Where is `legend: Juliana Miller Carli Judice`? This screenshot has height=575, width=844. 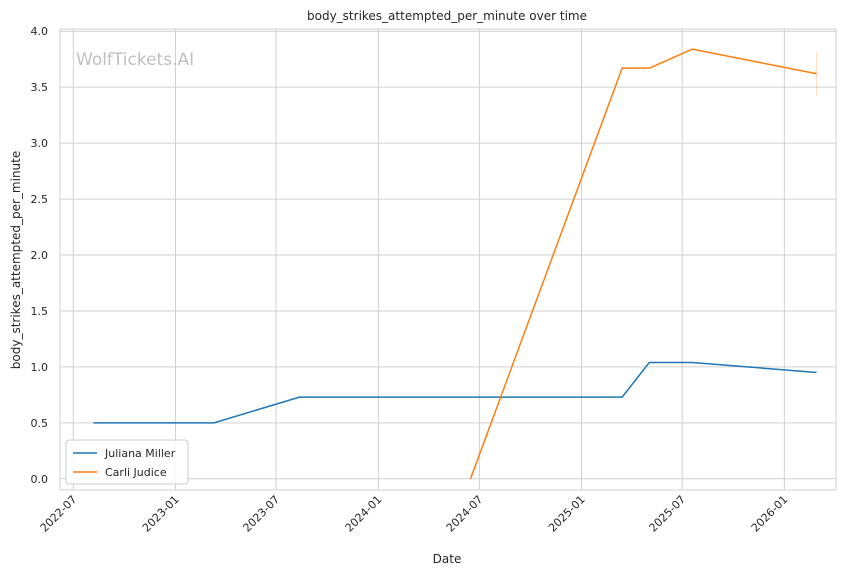 legend: Juliana Miller Carli Judice is located at coordinates (127, 462).